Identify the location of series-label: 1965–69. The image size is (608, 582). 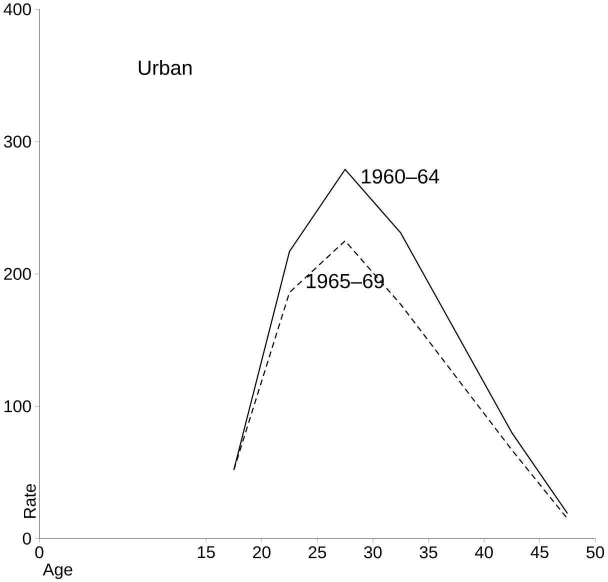
(345, 281).